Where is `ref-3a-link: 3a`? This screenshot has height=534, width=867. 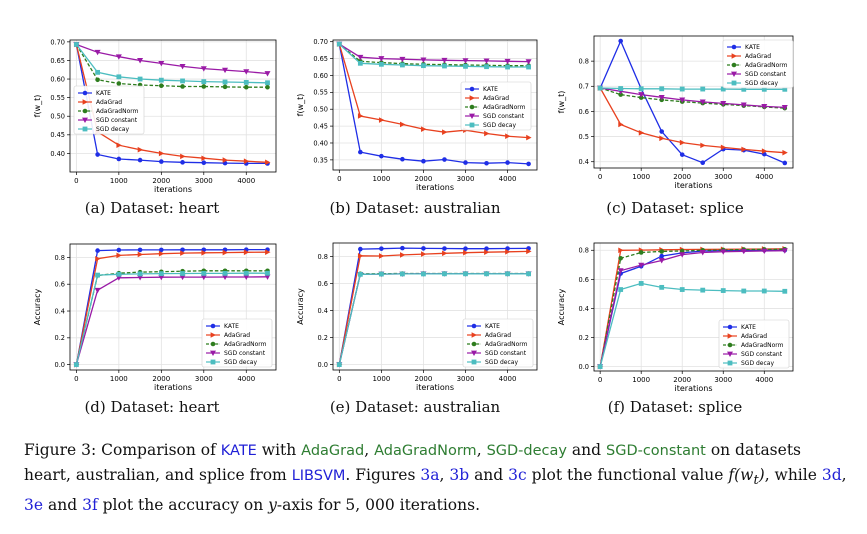
ref-3a-link: 3a is located at coordinates (430, 475).